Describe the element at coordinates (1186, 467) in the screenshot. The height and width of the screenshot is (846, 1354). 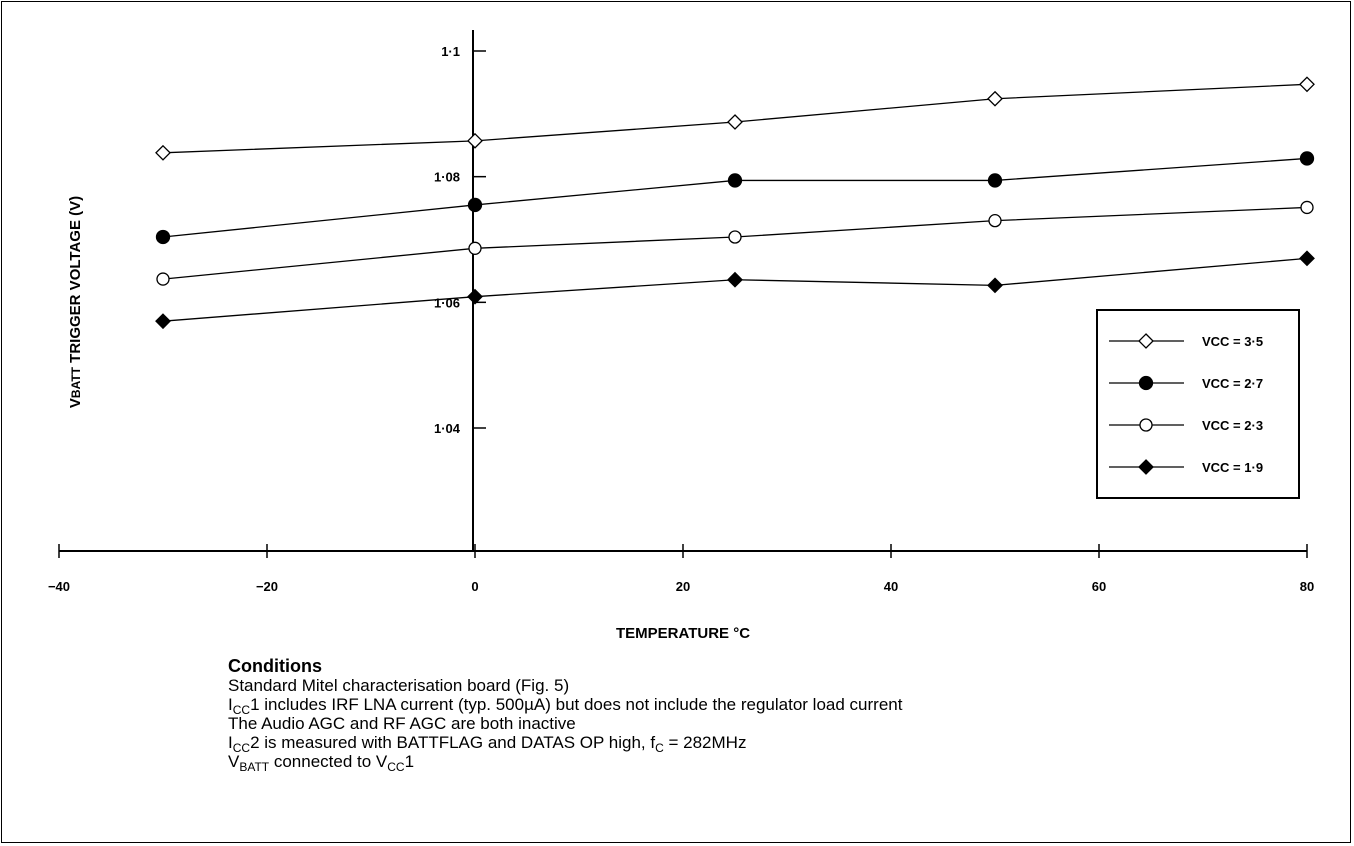
I see `legend-item-4: VCC = 1·9` at that location.